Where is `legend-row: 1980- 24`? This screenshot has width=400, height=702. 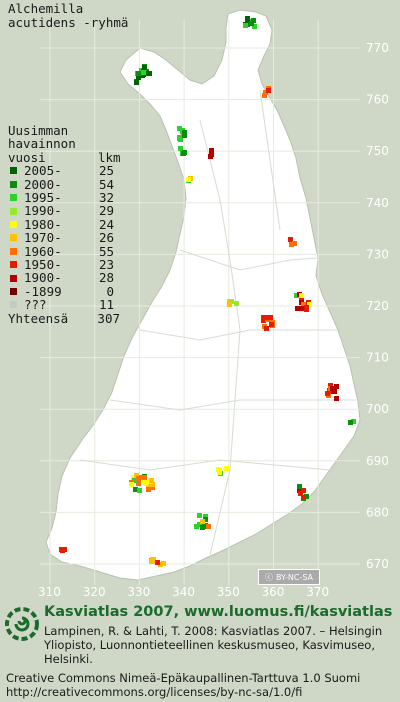
legend-row: 1980- 24 is located at coordinates (64, 224).